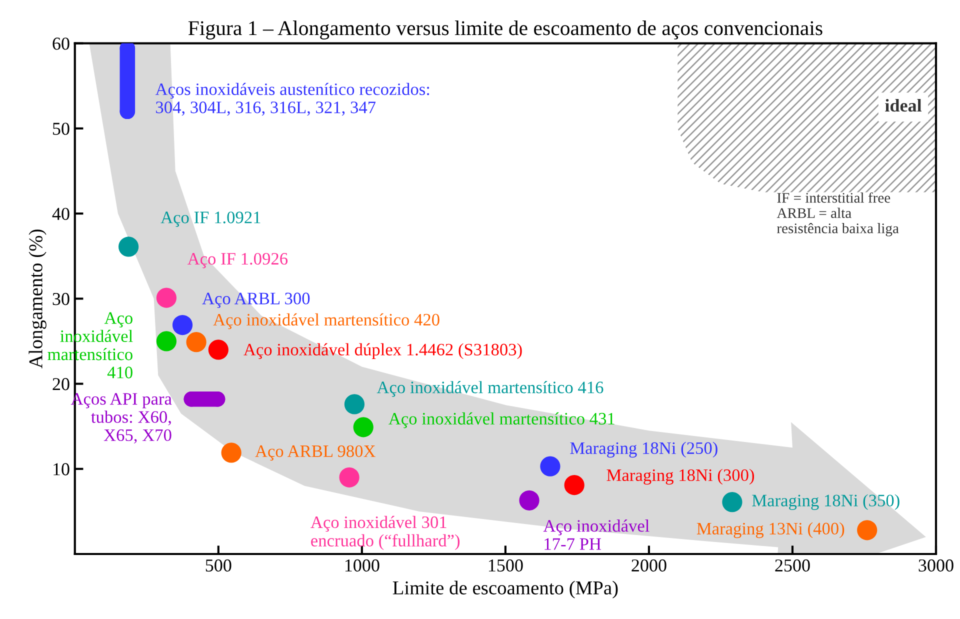  I want to click on series-label: Maraging 18Ni (300), so click(680, 476).